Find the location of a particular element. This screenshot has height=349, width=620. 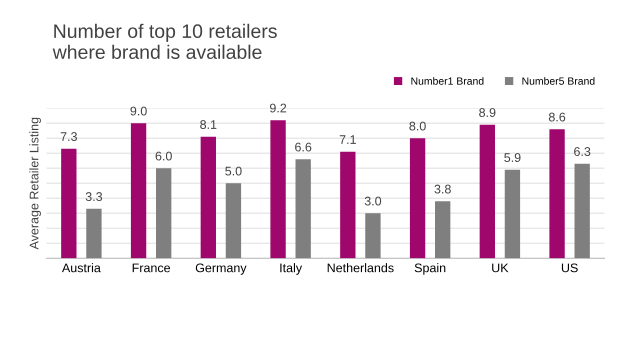

x-tick-label: Austria is located at coordinates (81, 267).